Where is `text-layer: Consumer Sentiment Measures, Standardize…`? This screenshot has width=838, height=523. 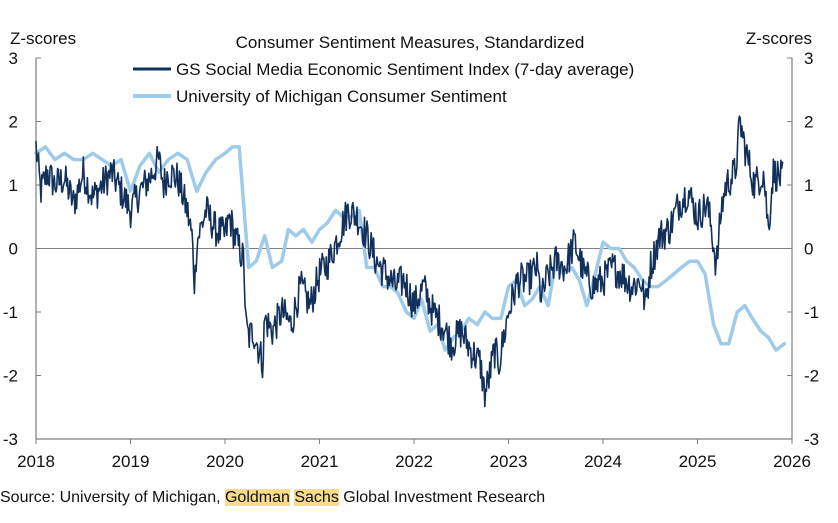
text-layer: Consumer Sentiment Measures, Standardize… is located at coordinates (411, 40).